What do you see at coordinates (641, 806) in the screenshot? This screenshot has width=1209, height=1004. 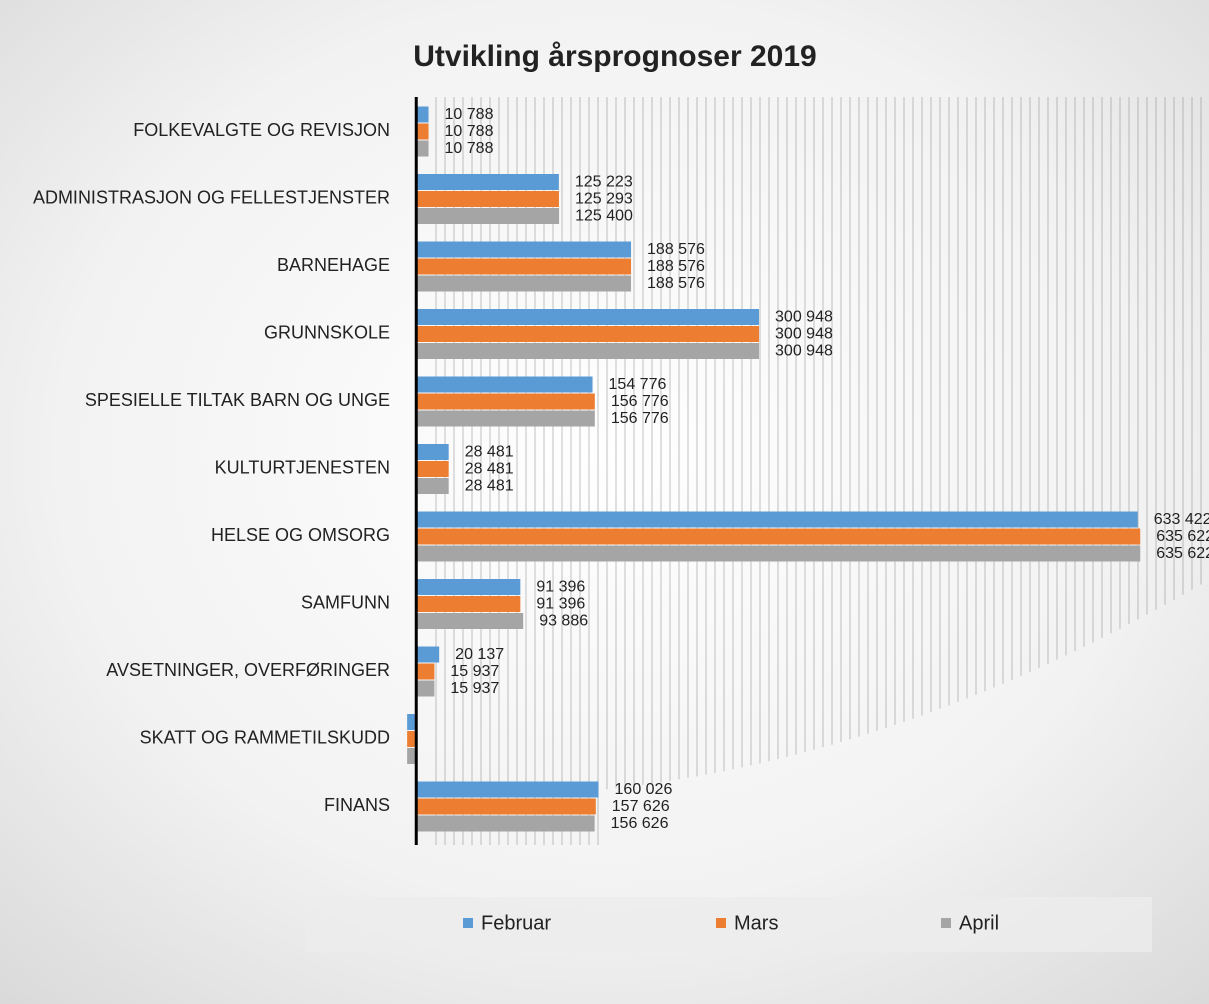 I see `value-label: 157 626` at bounding box center [641, 806].